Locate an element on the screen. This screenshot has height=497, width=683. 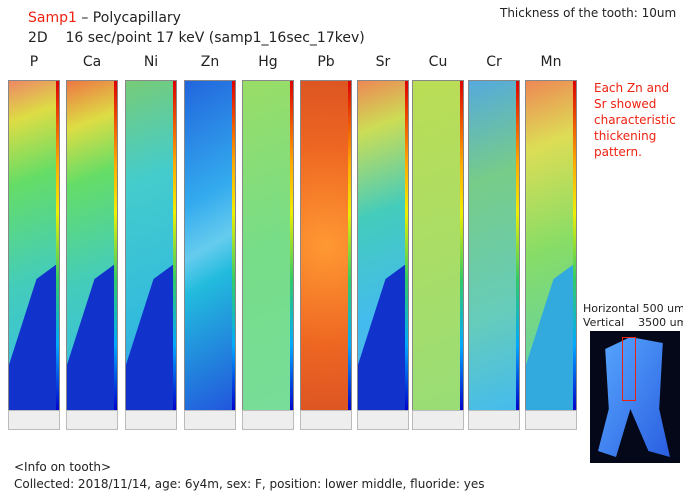
tooth-photo is located at coordinates (635, 397).